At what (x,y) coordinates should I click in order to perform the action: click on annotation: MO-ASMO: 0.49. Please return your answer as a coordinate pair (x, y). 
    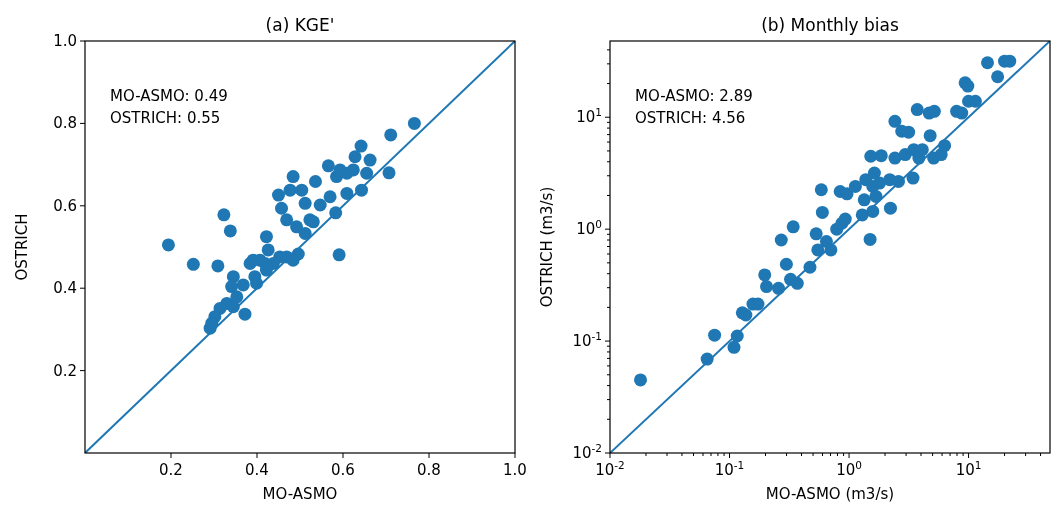
    Looking at the image, I should click on (169, 96).